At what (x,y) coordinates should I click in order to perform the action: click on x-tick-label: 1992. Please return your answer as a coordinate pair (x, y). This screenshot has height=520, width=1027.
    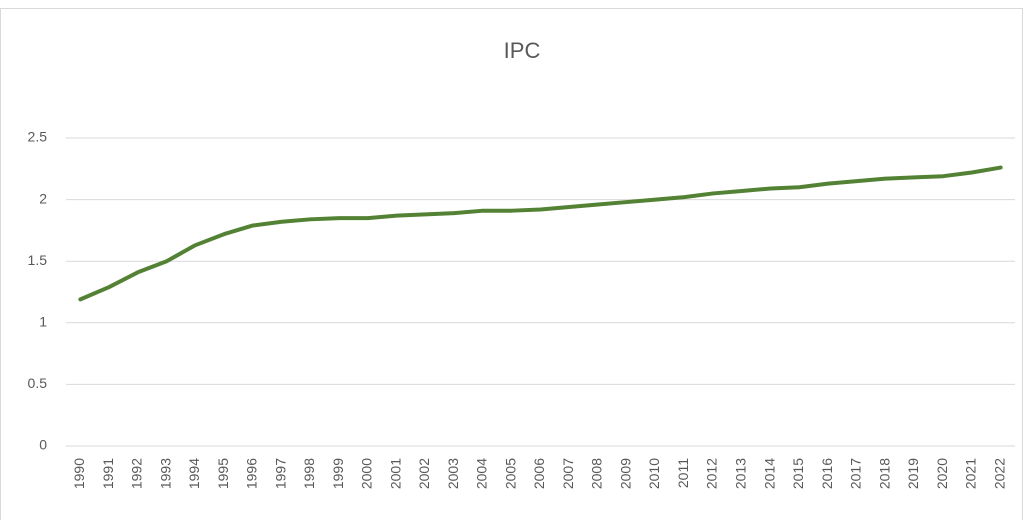
    Looking at the image, I should click on (137, 473).